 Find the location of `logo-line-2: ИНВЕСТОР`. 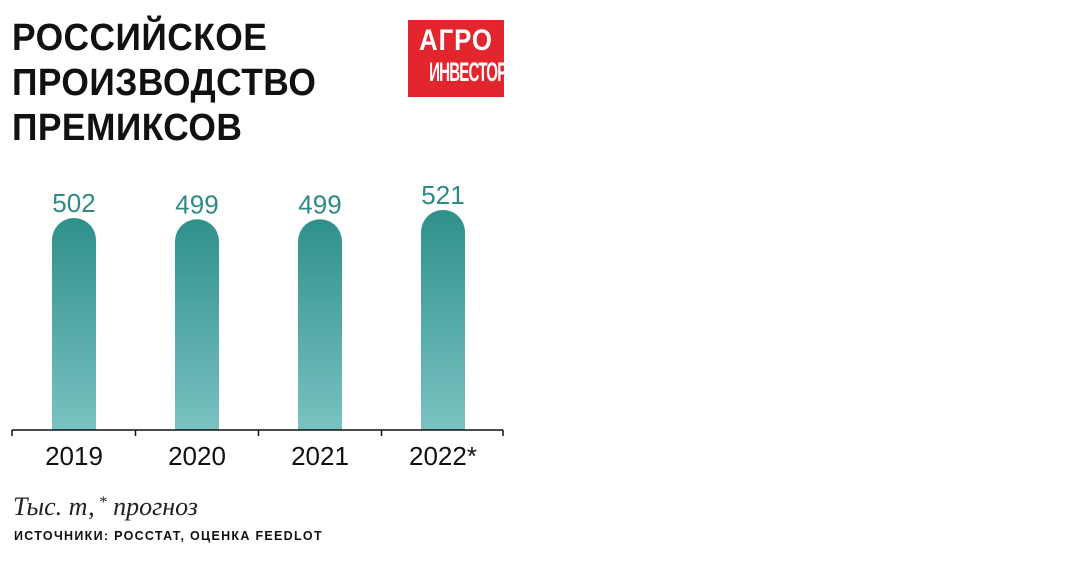

logo-line-2: ИНВЕСТОР is located at coordinates (468, 72).